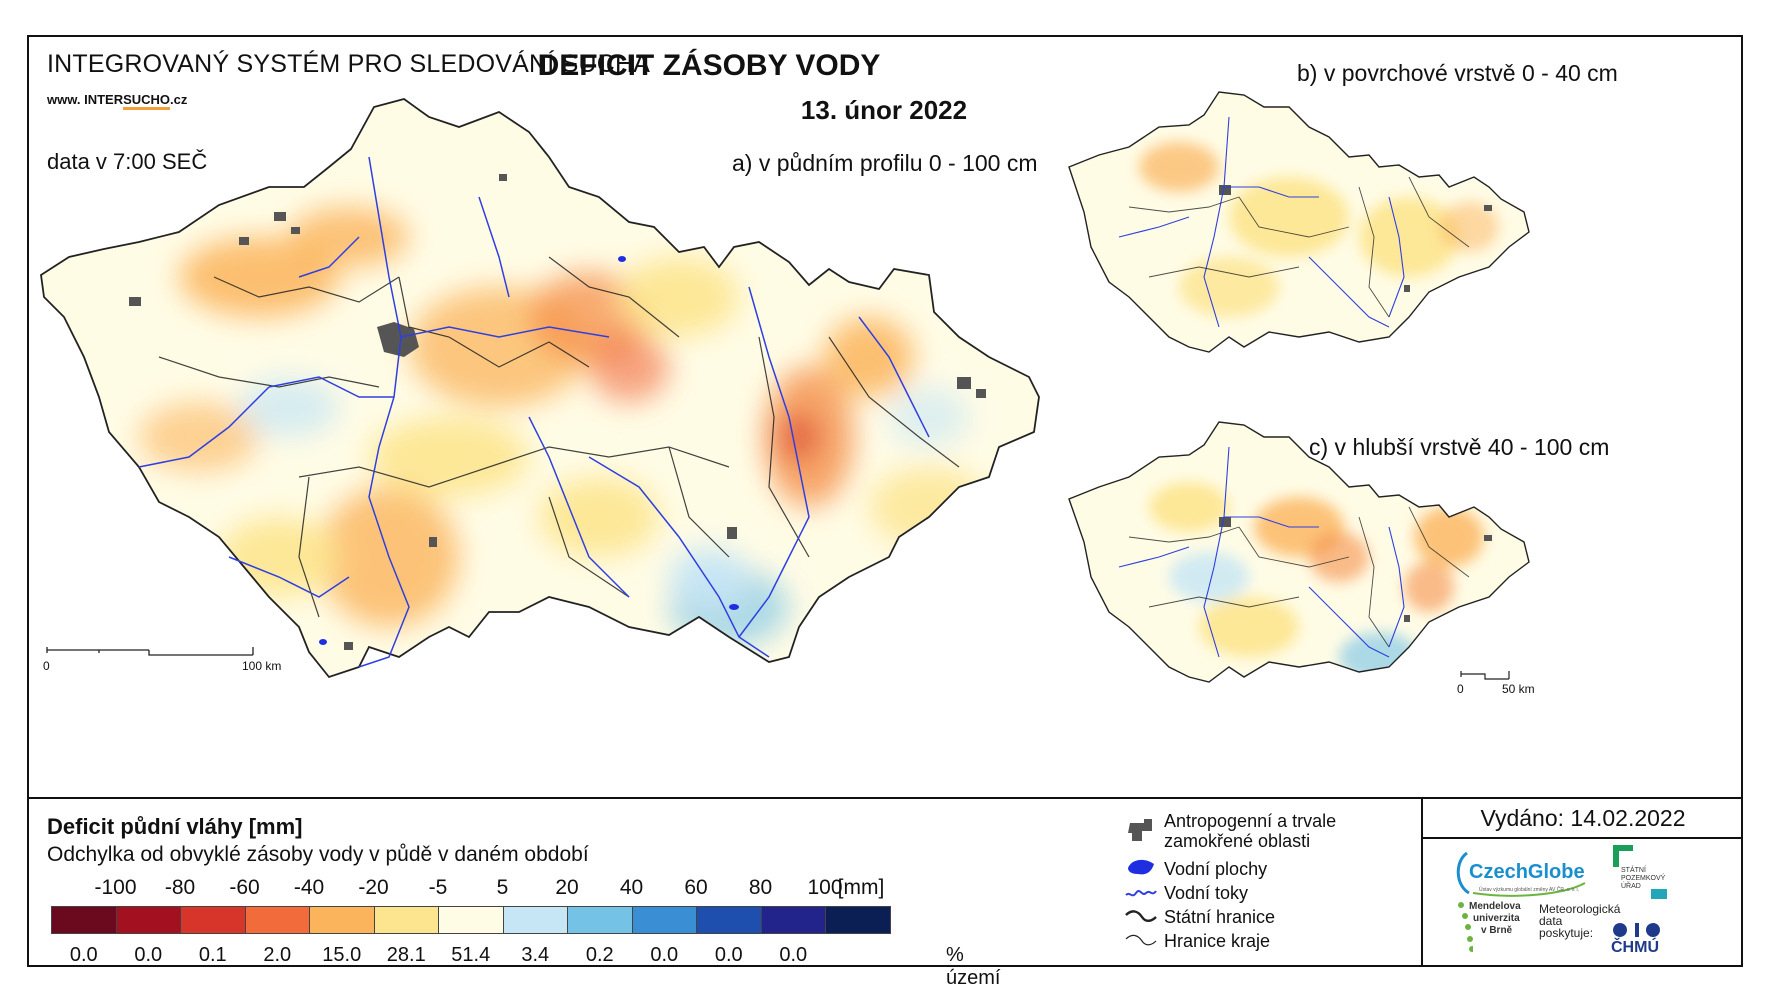  What do you see at coordinates (1141, 893) in the screenshot?
I see `river-icon` at bounding box center [1141, 893].